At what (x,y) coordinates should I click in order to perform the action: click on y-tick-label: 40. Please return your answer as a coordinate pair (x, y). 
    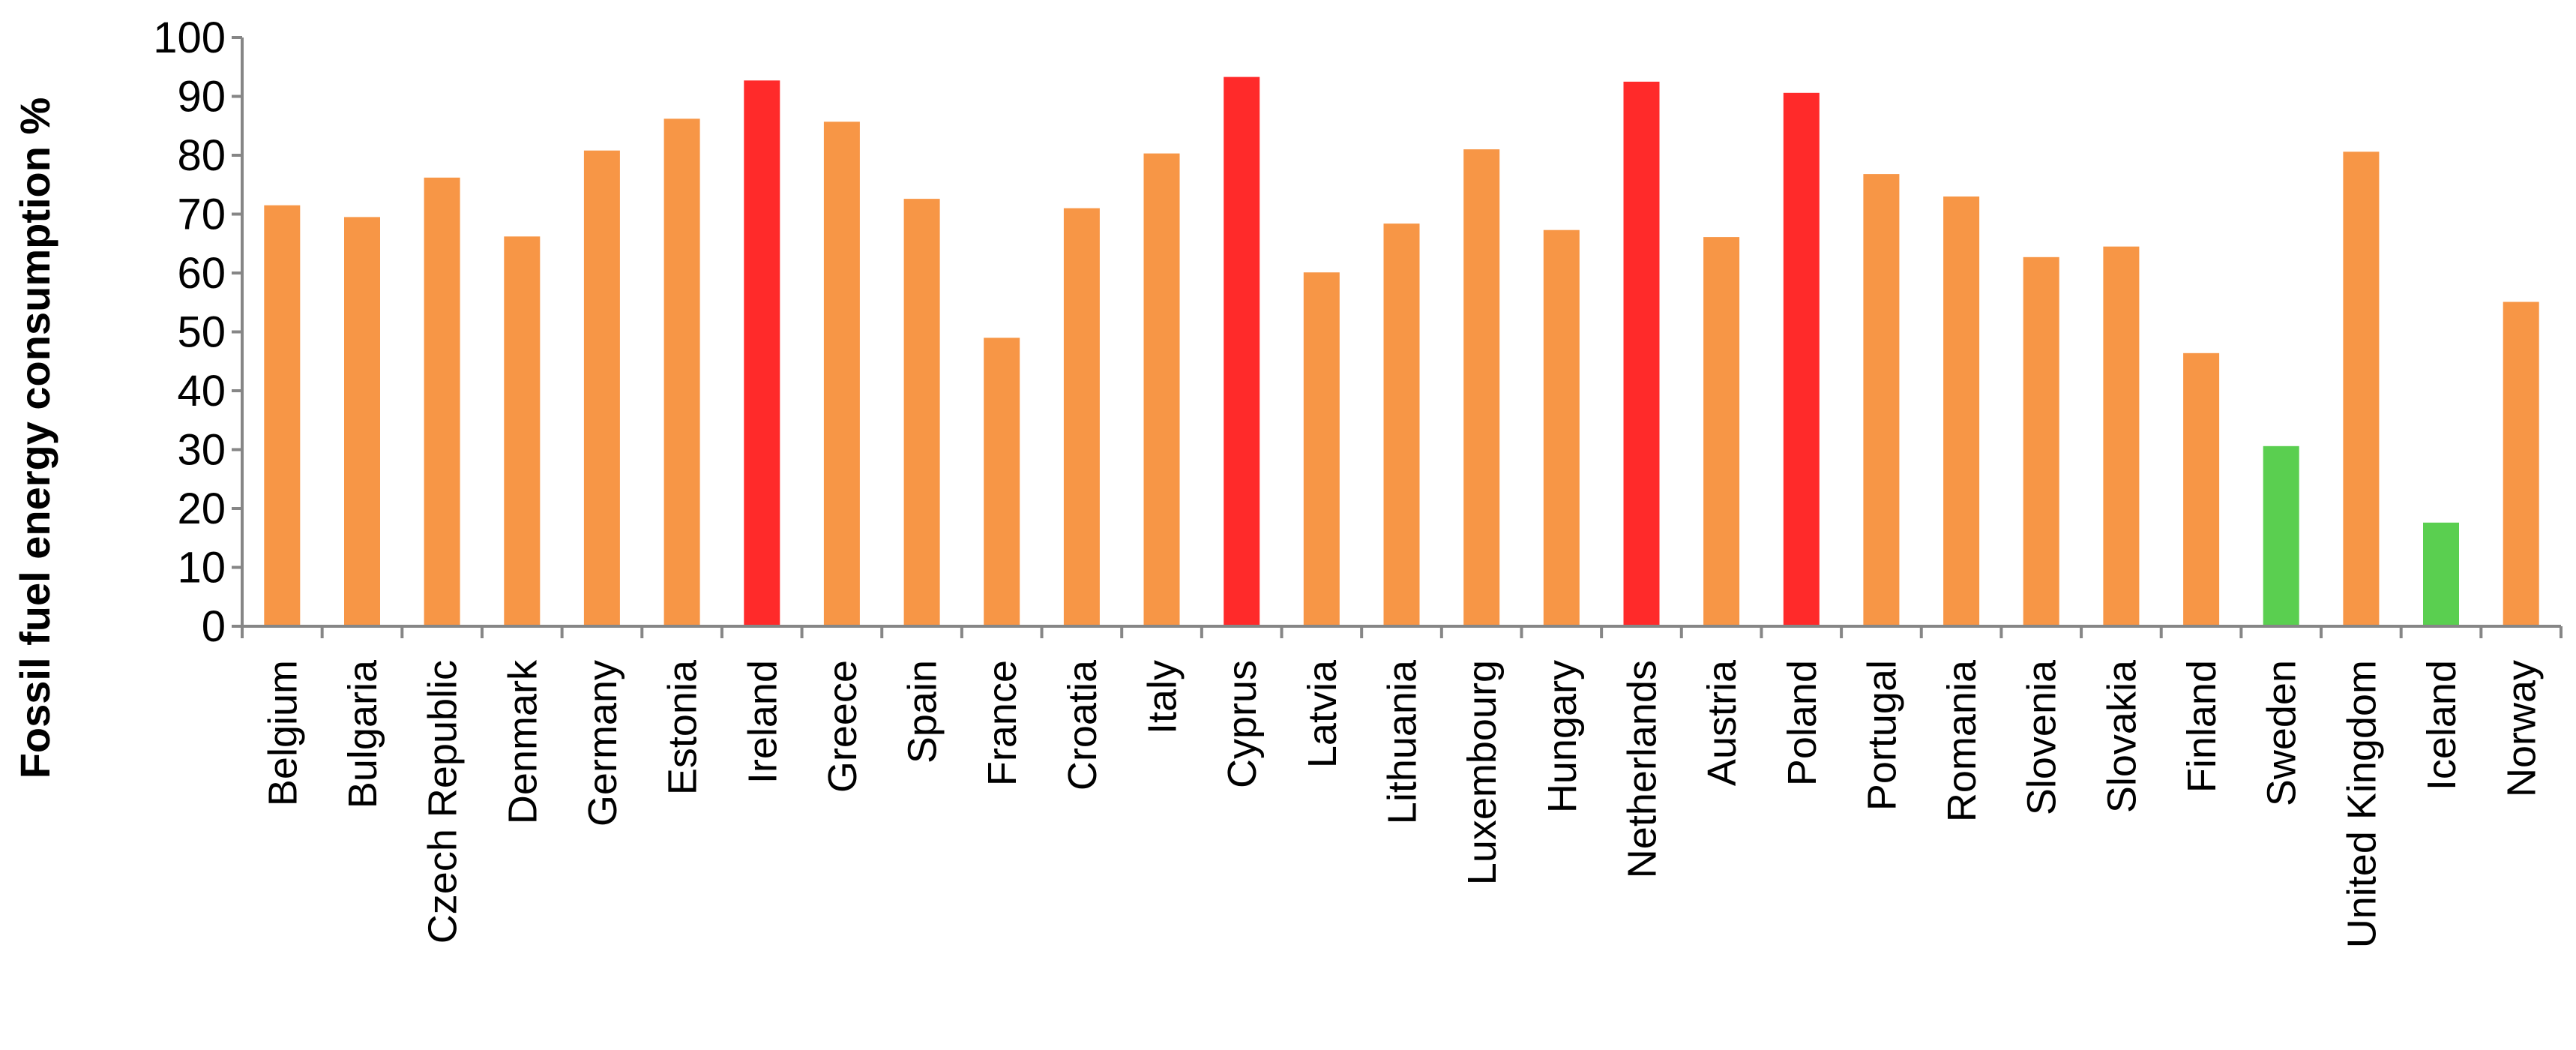
    Looking at the image, I should click on (202, 391).